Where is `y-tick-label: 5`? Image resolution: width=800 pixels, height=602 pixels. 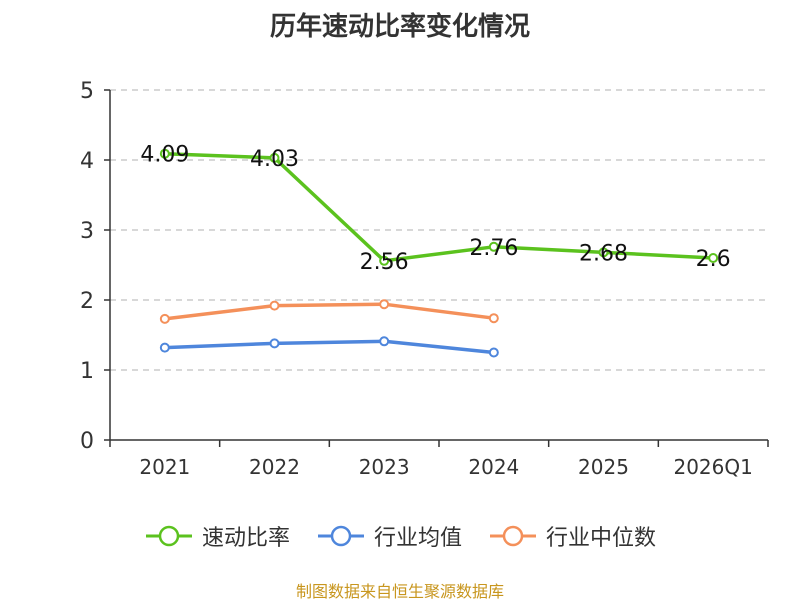
y-tick-label: 5 is located at coordinates (87, 91).